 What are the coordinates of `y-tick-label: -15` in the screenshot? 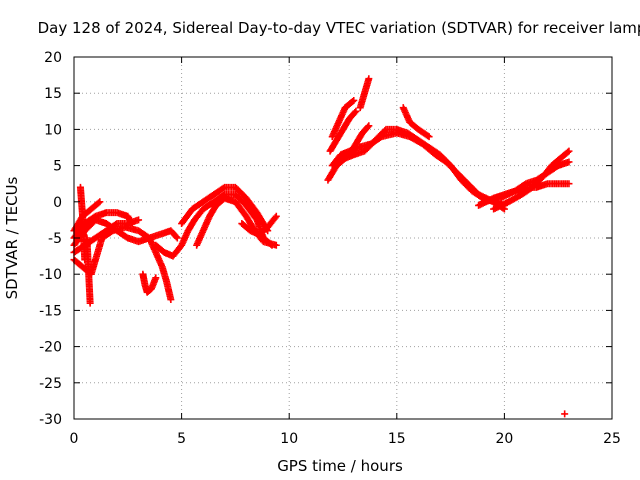 It's located at (50, 311).